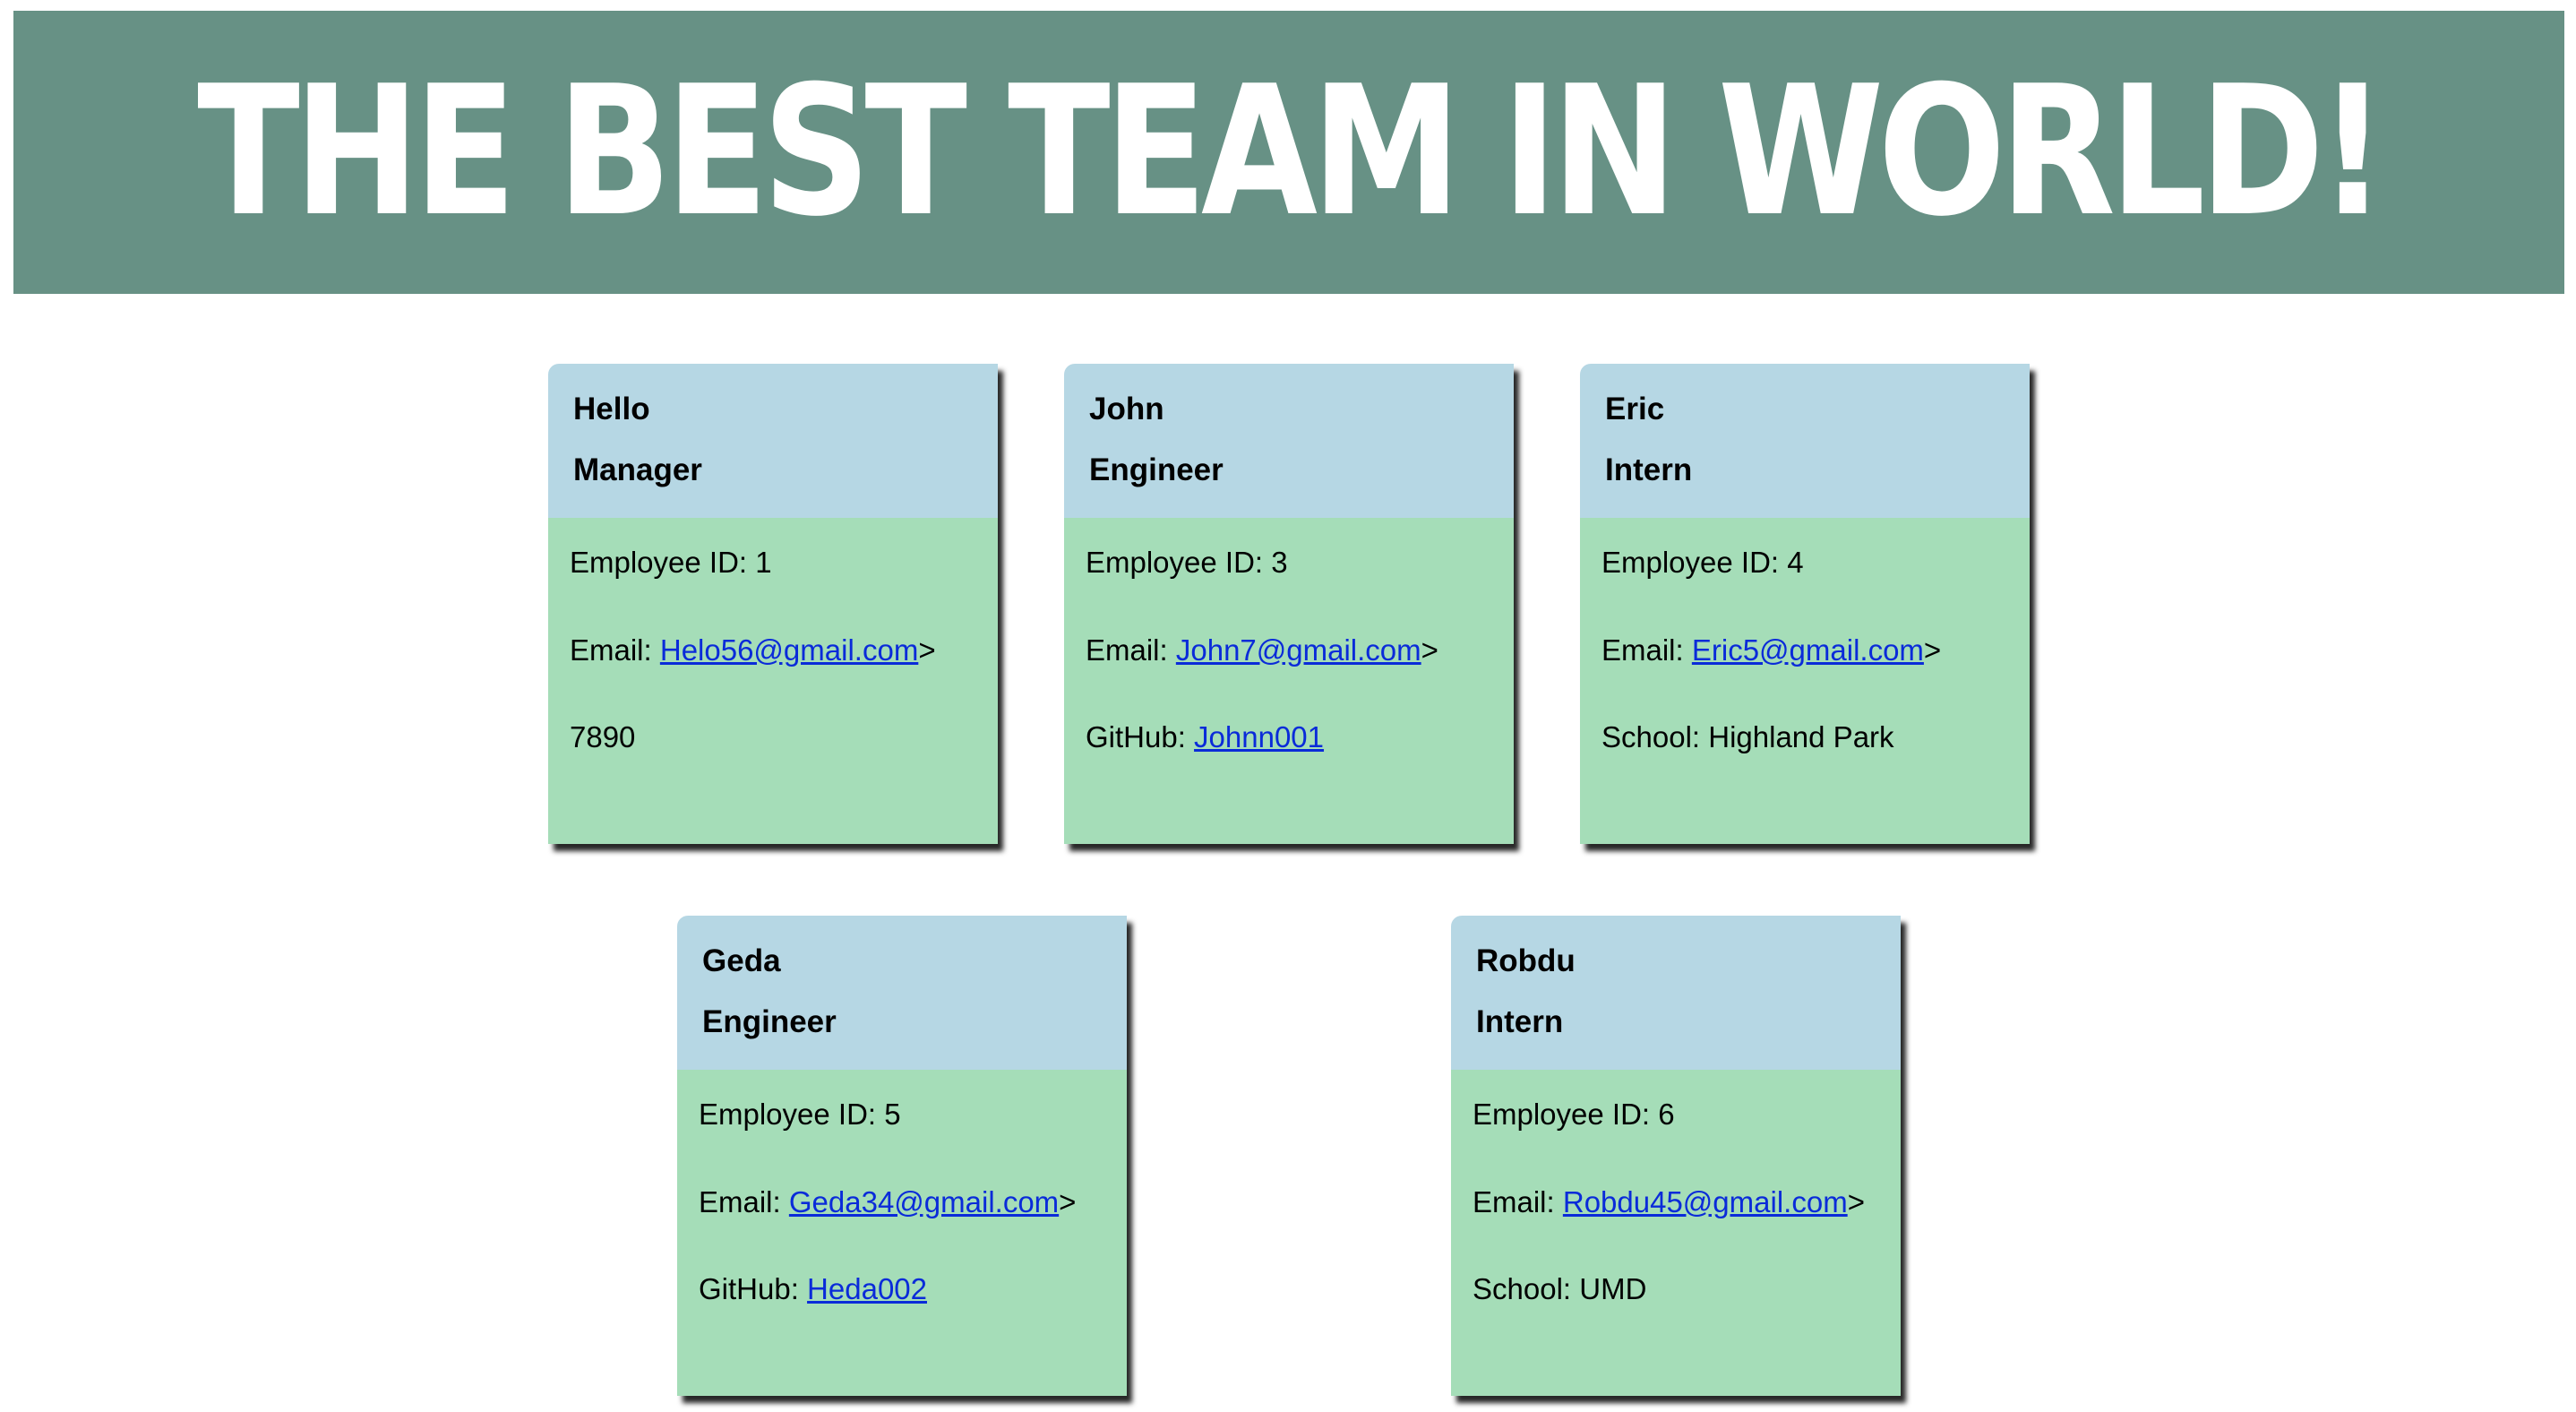 Image resolution: width=2576 pixels, height=1412 pixels. What do you see at coordinates (1702, 562) in the screenshot?
I see `employee-id: Employee ID: 4` at bounding box center [1702, 562].